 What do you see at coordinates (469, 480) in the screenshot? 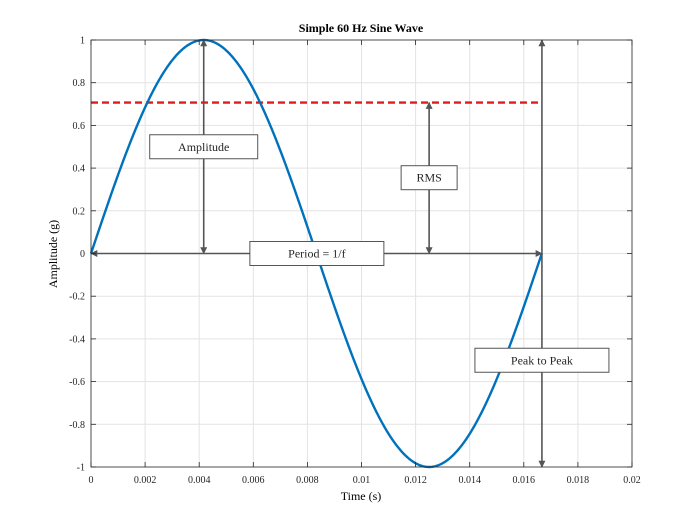
I see `x-tick-label: 0.014` at bounding box center [469, 480].